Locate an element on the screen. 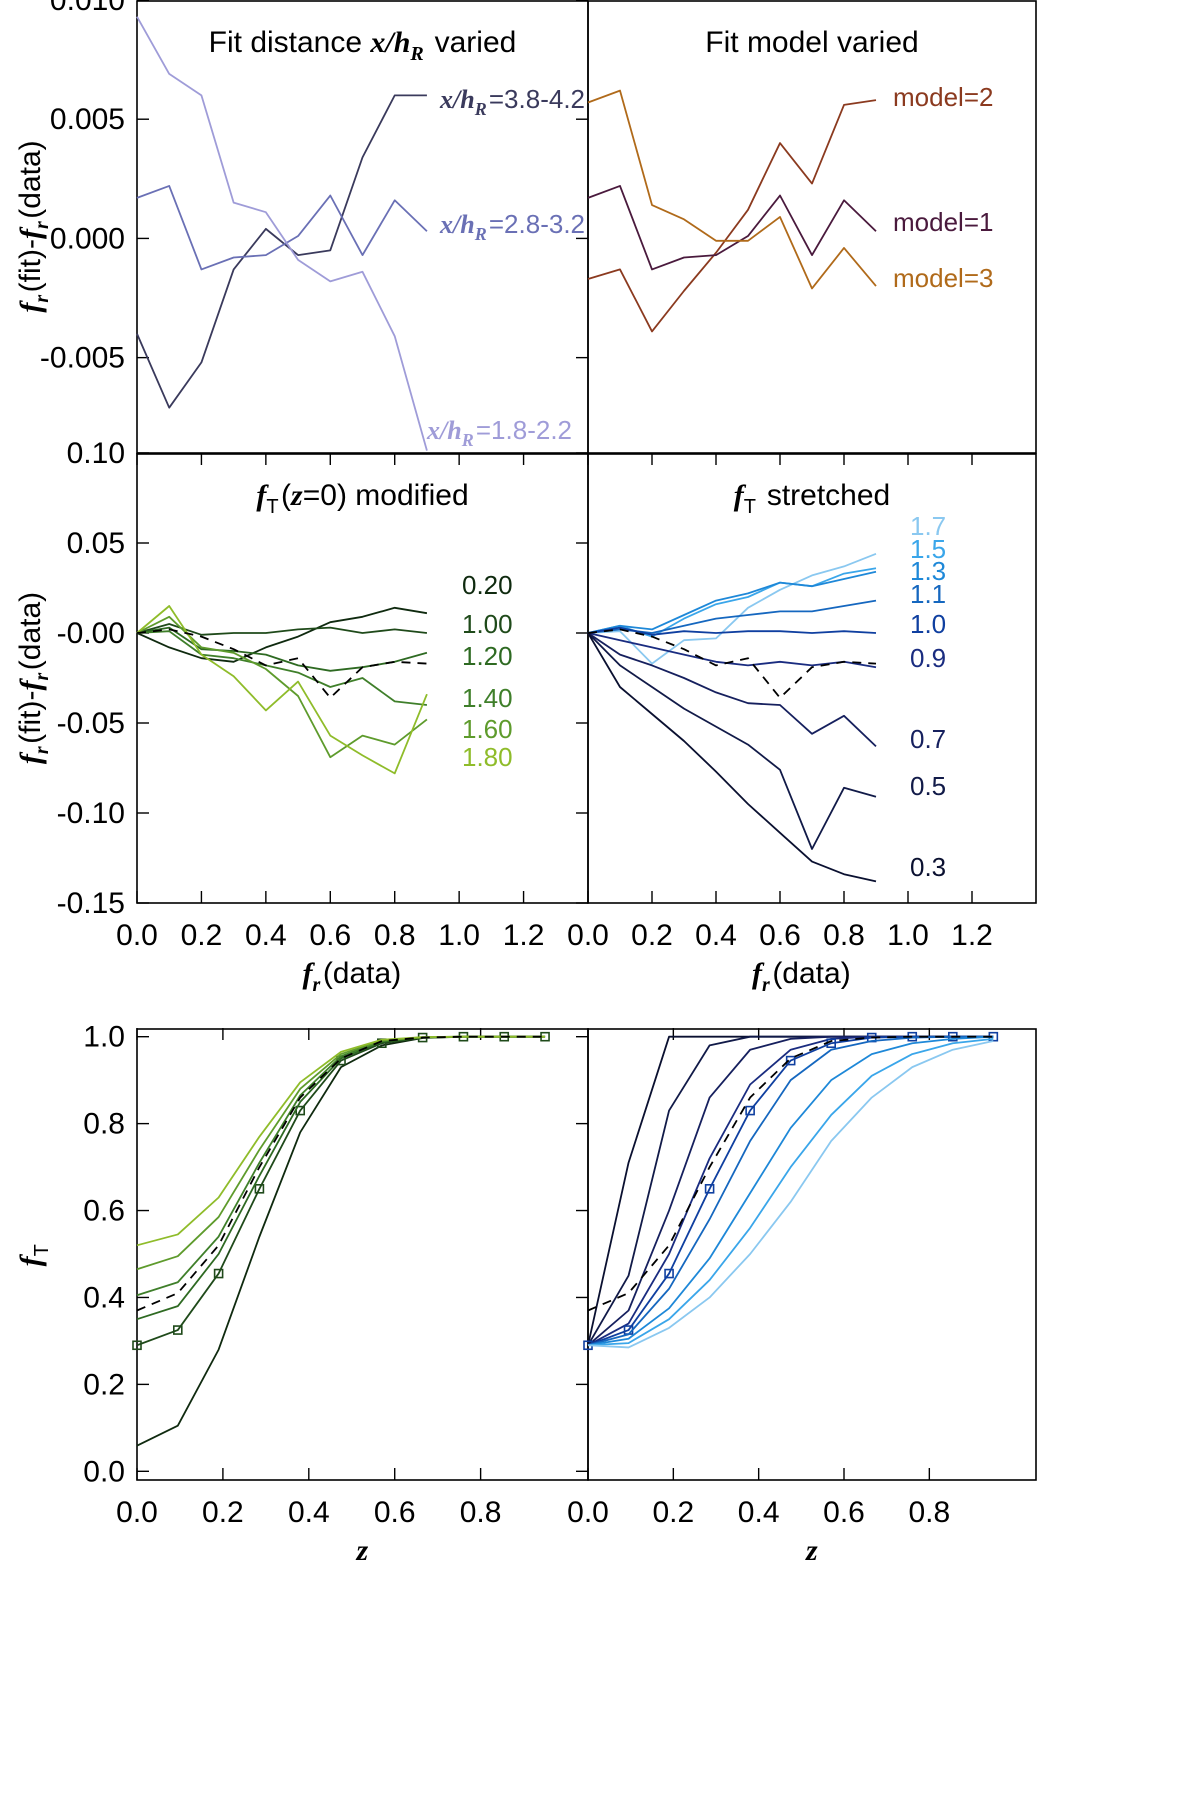 This screenshot has height=1806, width=1200. x-axis-label: fr (data) is located at coordinates (352, 976).